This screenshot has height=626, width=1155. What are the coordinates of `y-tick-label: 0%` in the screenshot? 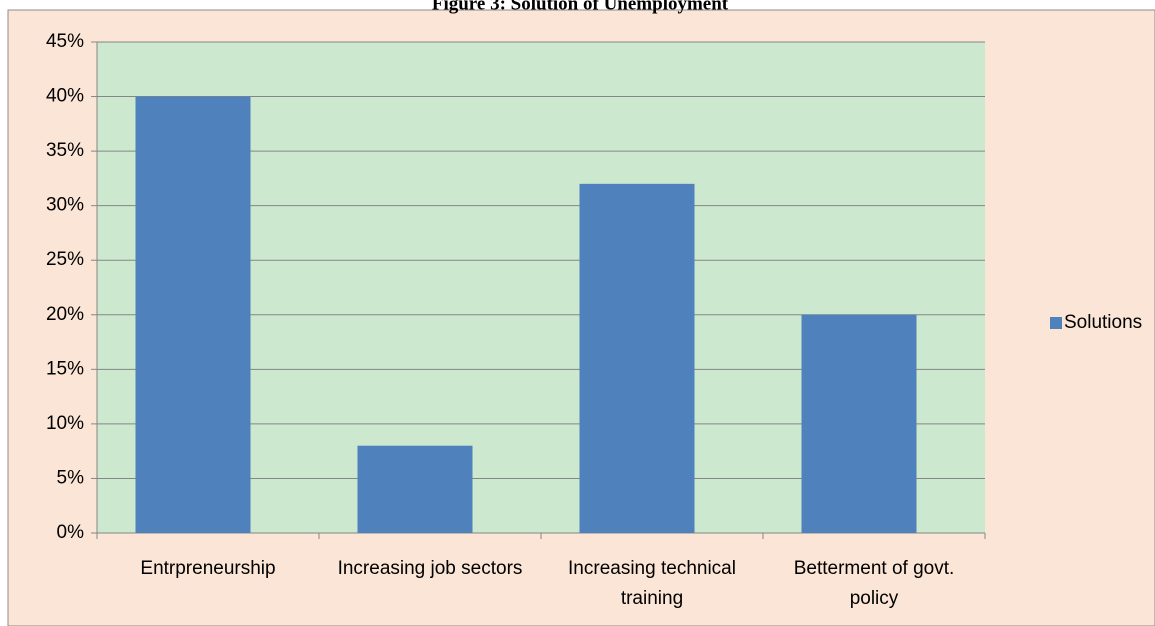 It's located at (71, 532).